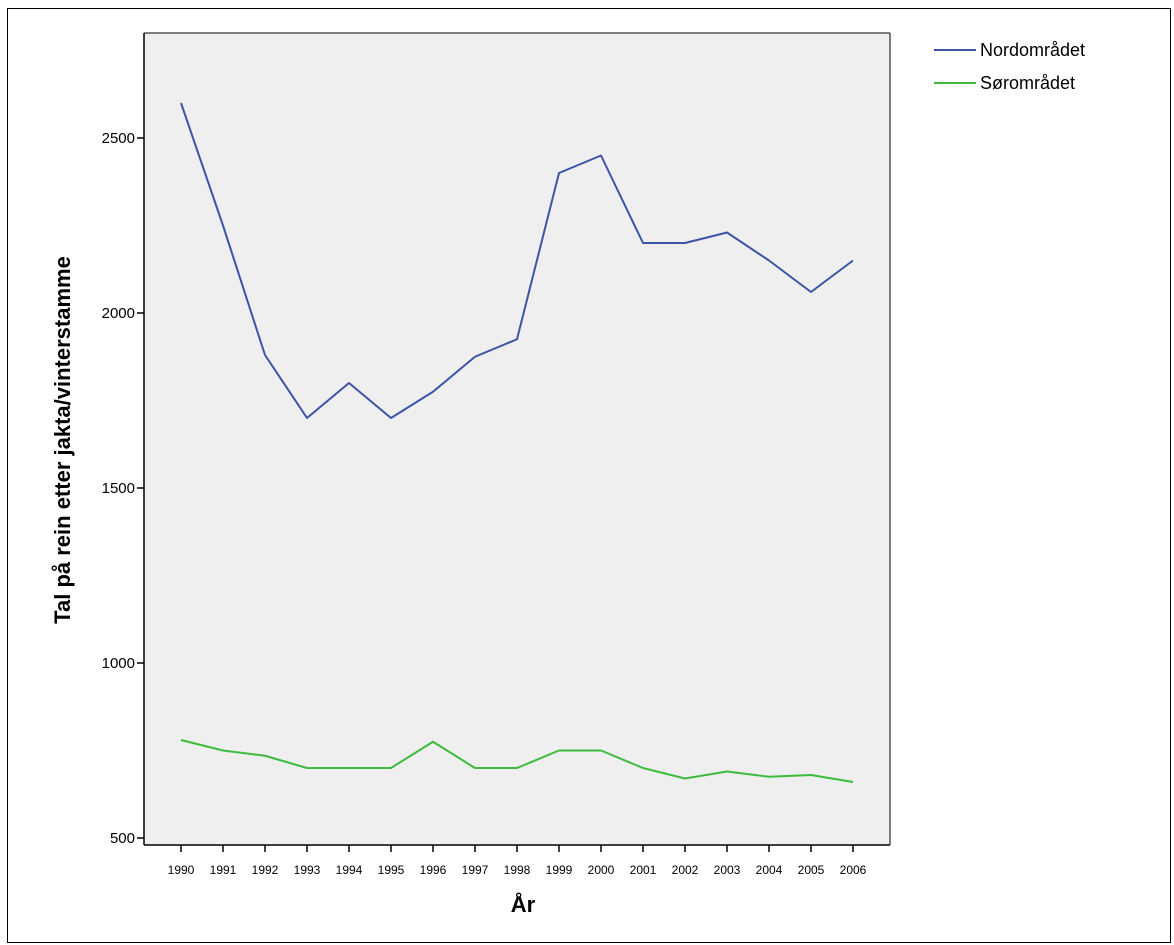 This screenshot has height=945, width=1174. I want to click on x-tick-label: 1991, so click(223, 870).